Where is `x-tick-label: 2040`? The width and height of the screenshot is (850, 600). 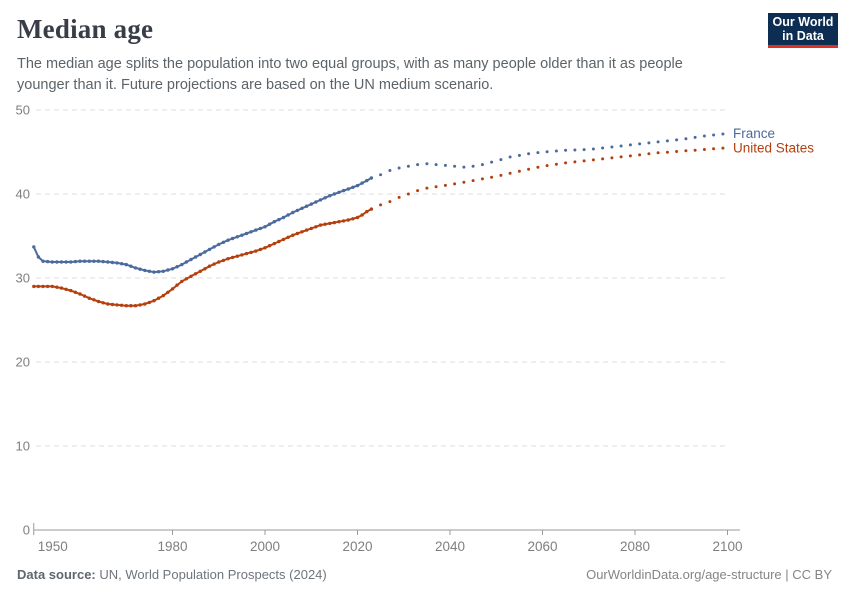
x-tick-label: 2040 is located at coordinates (450, 546).